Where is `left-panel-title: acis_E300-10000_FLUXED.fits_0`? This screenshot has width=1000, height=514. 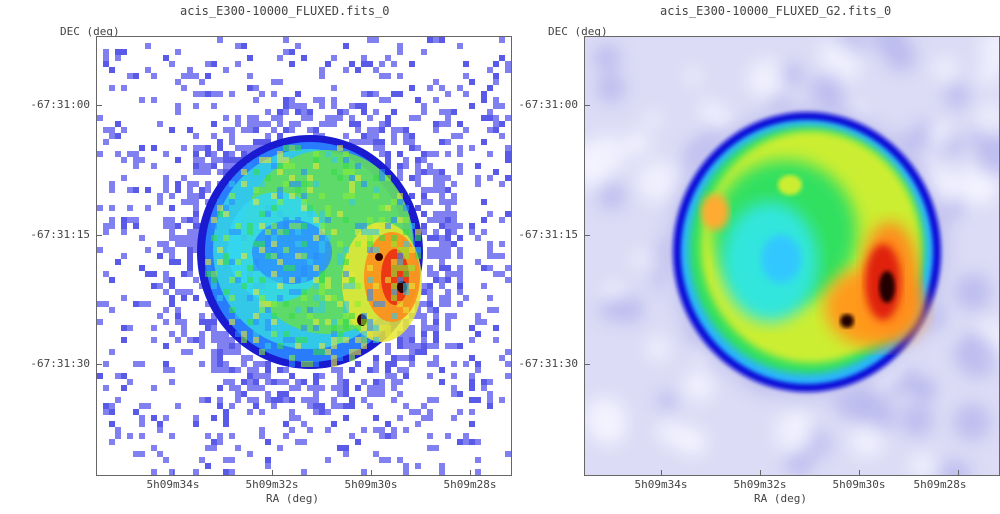 left-panel-title: acis_E300-10000_FLUXED.fits_0 is located at coordinates (285, 11).